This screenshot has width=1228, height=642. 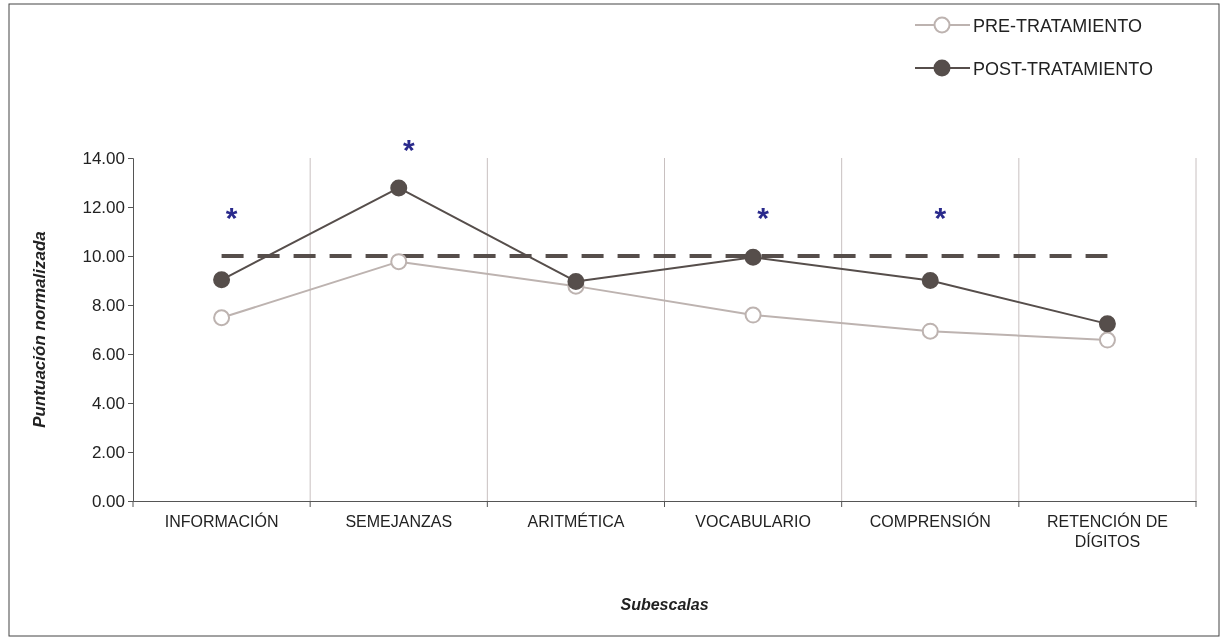 I want to click on y-tick-label: 4.00, so click(x=108, y=403).